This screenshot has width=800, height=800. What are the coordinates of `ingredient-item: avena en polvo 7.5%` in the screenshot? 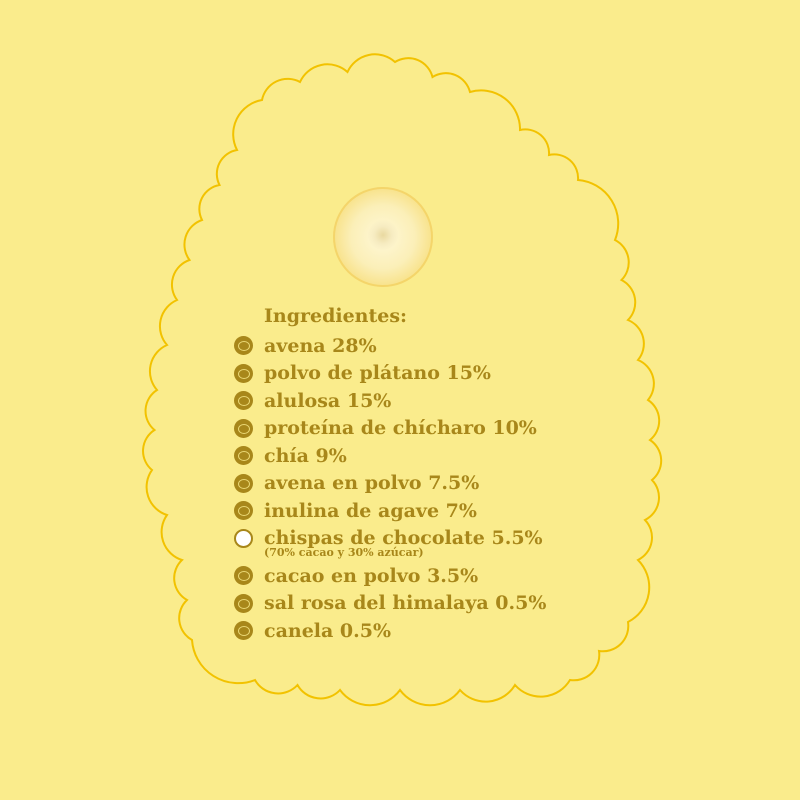 It's located at (390, 484).